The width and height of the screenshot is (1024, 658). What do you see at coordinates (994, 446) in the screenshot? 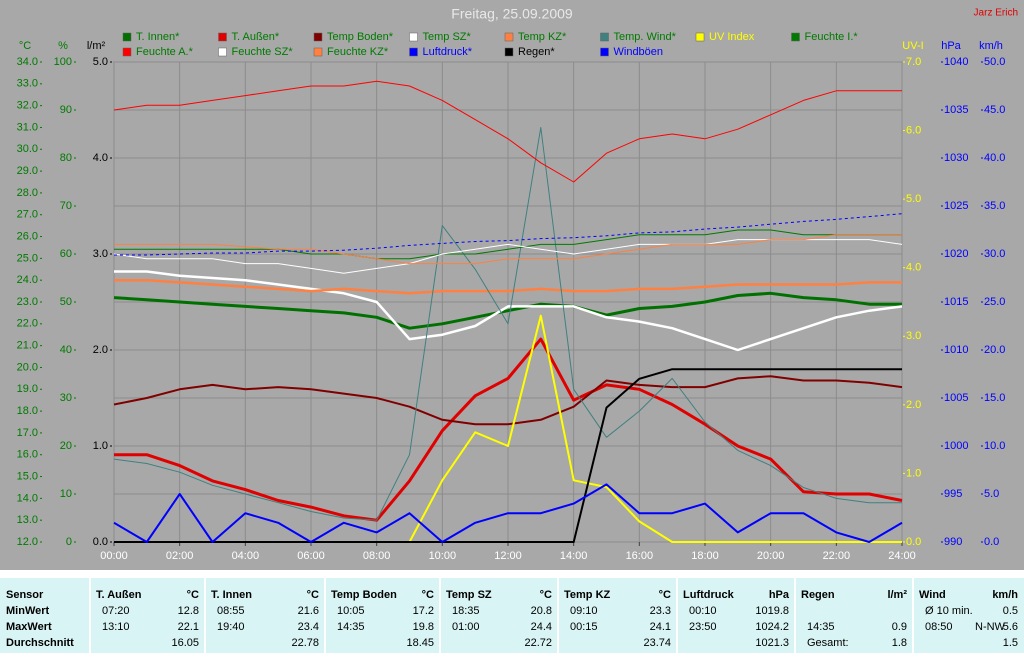
I see `y-tick-label: 10.0` at bounding box center [994, 446].